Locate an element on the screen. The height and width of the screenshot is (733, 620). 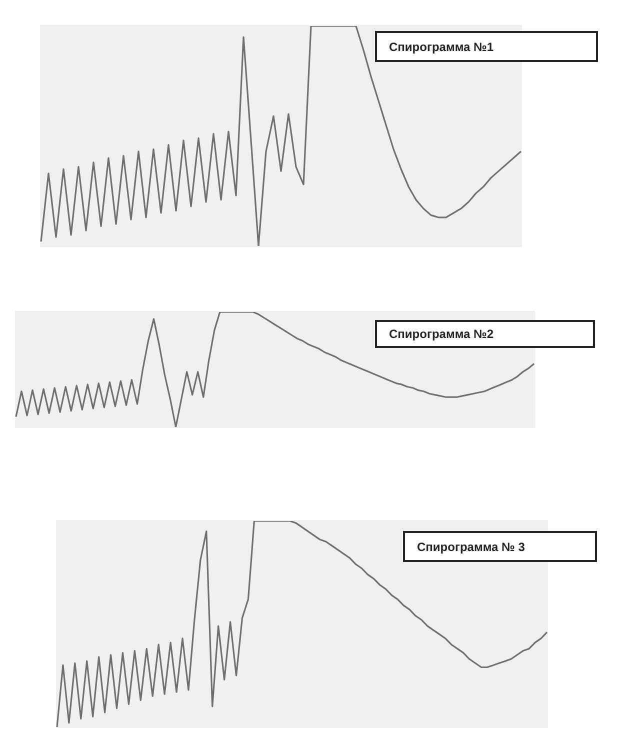
annotation: Спирограмма №1 is located at coordinates (441, 46).